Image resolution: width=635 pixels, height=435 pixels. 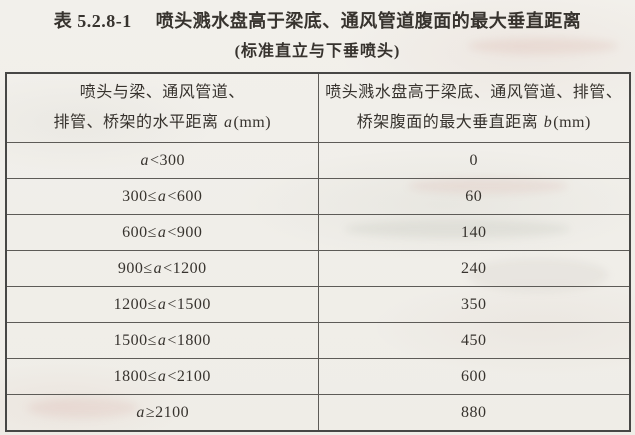 I want to click on condition-text: <2100, so click(x=189, y=376).